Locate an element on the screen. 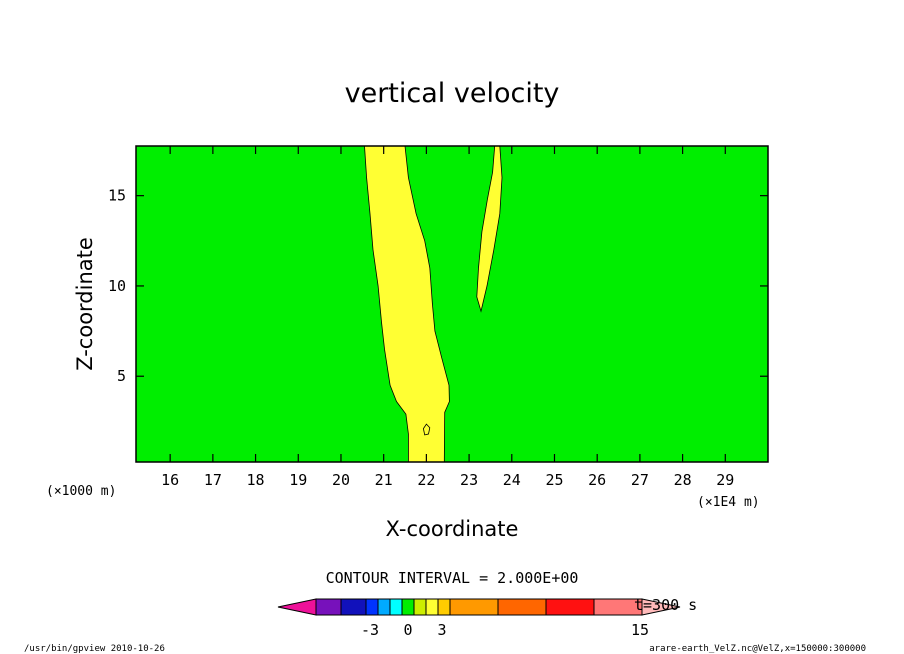 The width and height of the screenshot is (904, 654). footer-left: /usr/bin/gpview 2010-10-26 is located at coordinates (94, 649).